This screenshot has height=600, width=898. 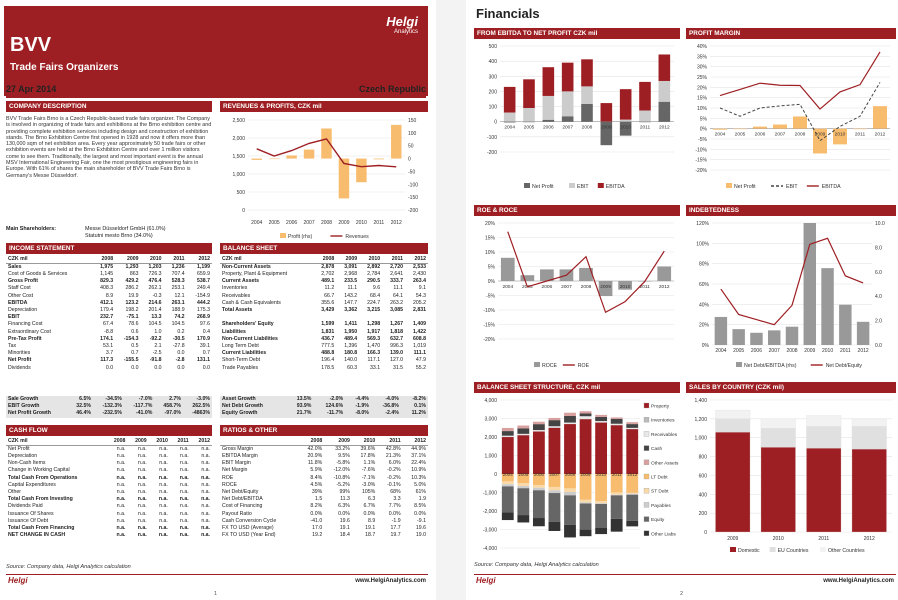 I want to click on y-tick-label: 1,000, so click(x=238, y=175).